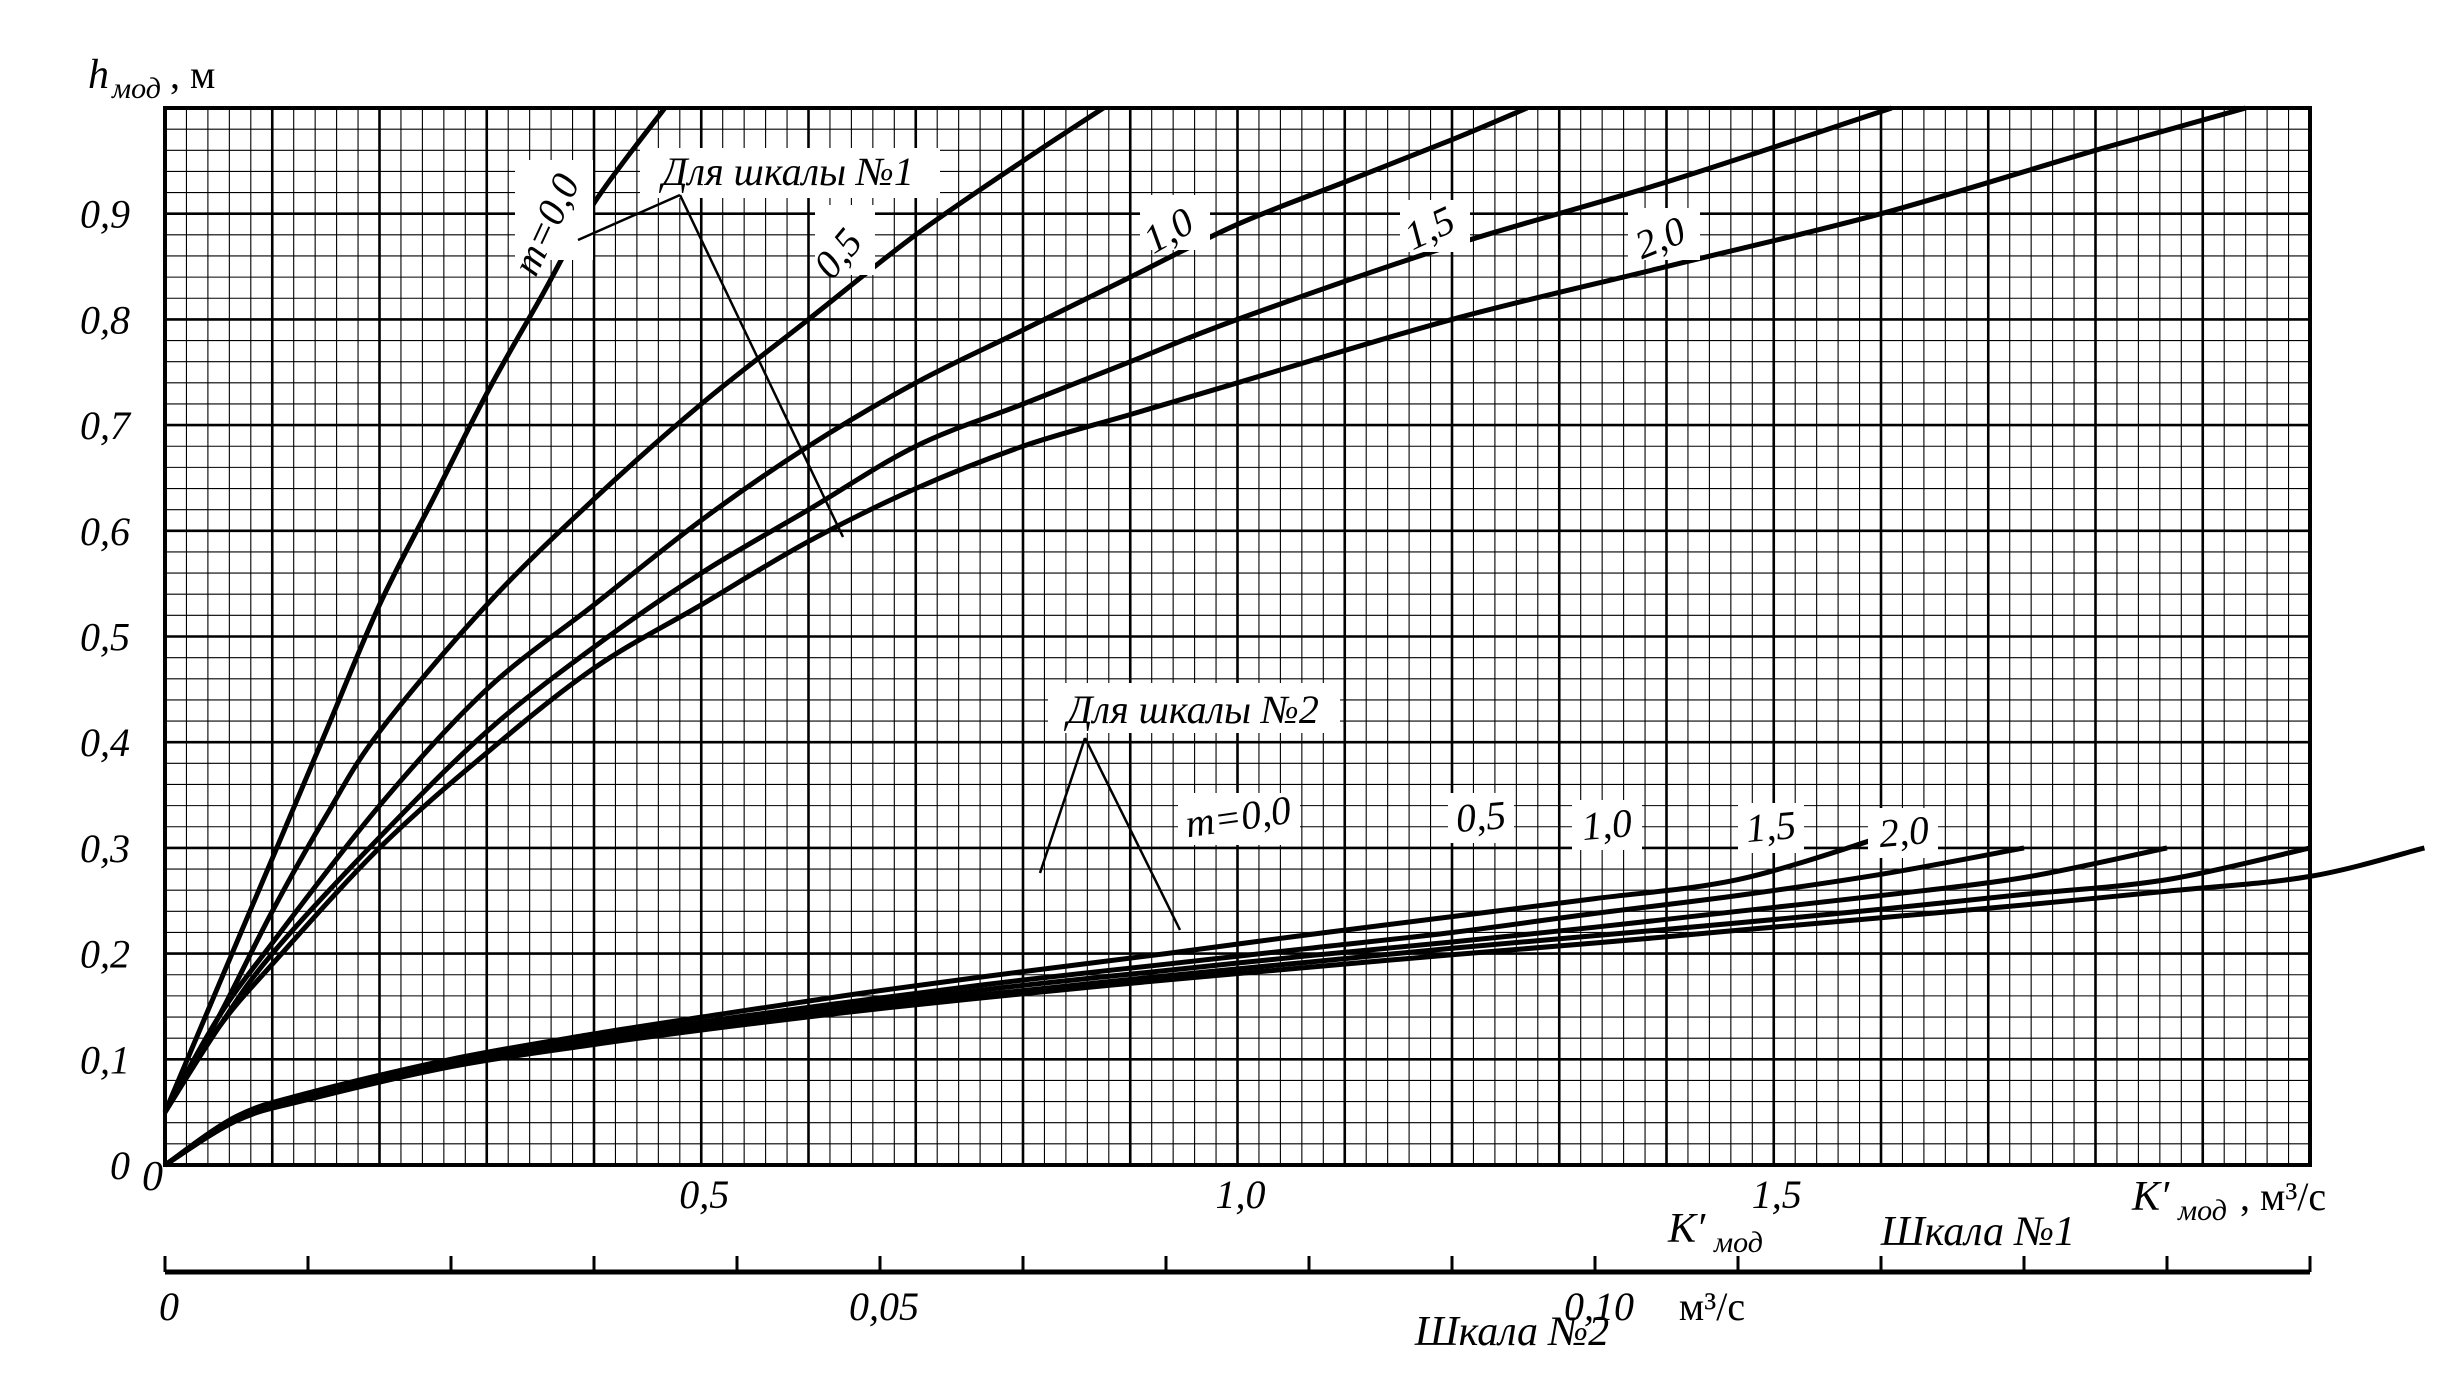 The height and width of the screenshot is (1385, 2440). Describe the element at coordinates (106, 690) in the screenshot. I see `y-axis-ticks: 0 0,1 0,2 0,3 0,4 0,5 0,6 0,7 0,8 0,9` at that location.